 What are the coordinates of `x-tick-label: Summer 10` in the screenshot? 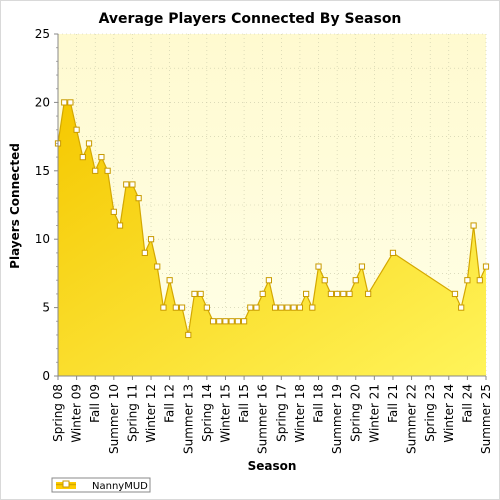 It's located at (114, 419).